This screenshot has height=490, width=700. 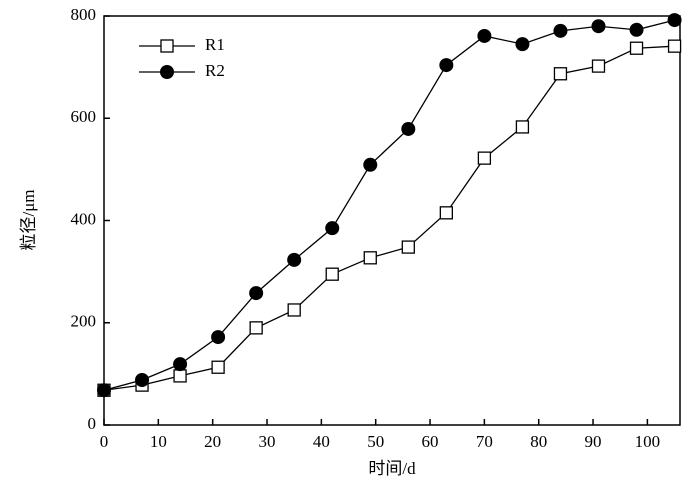 What do you see at coordinates (84, 116) in the screenshot?
I see `y-tick-label: 600` at bounding box center [84, 116].